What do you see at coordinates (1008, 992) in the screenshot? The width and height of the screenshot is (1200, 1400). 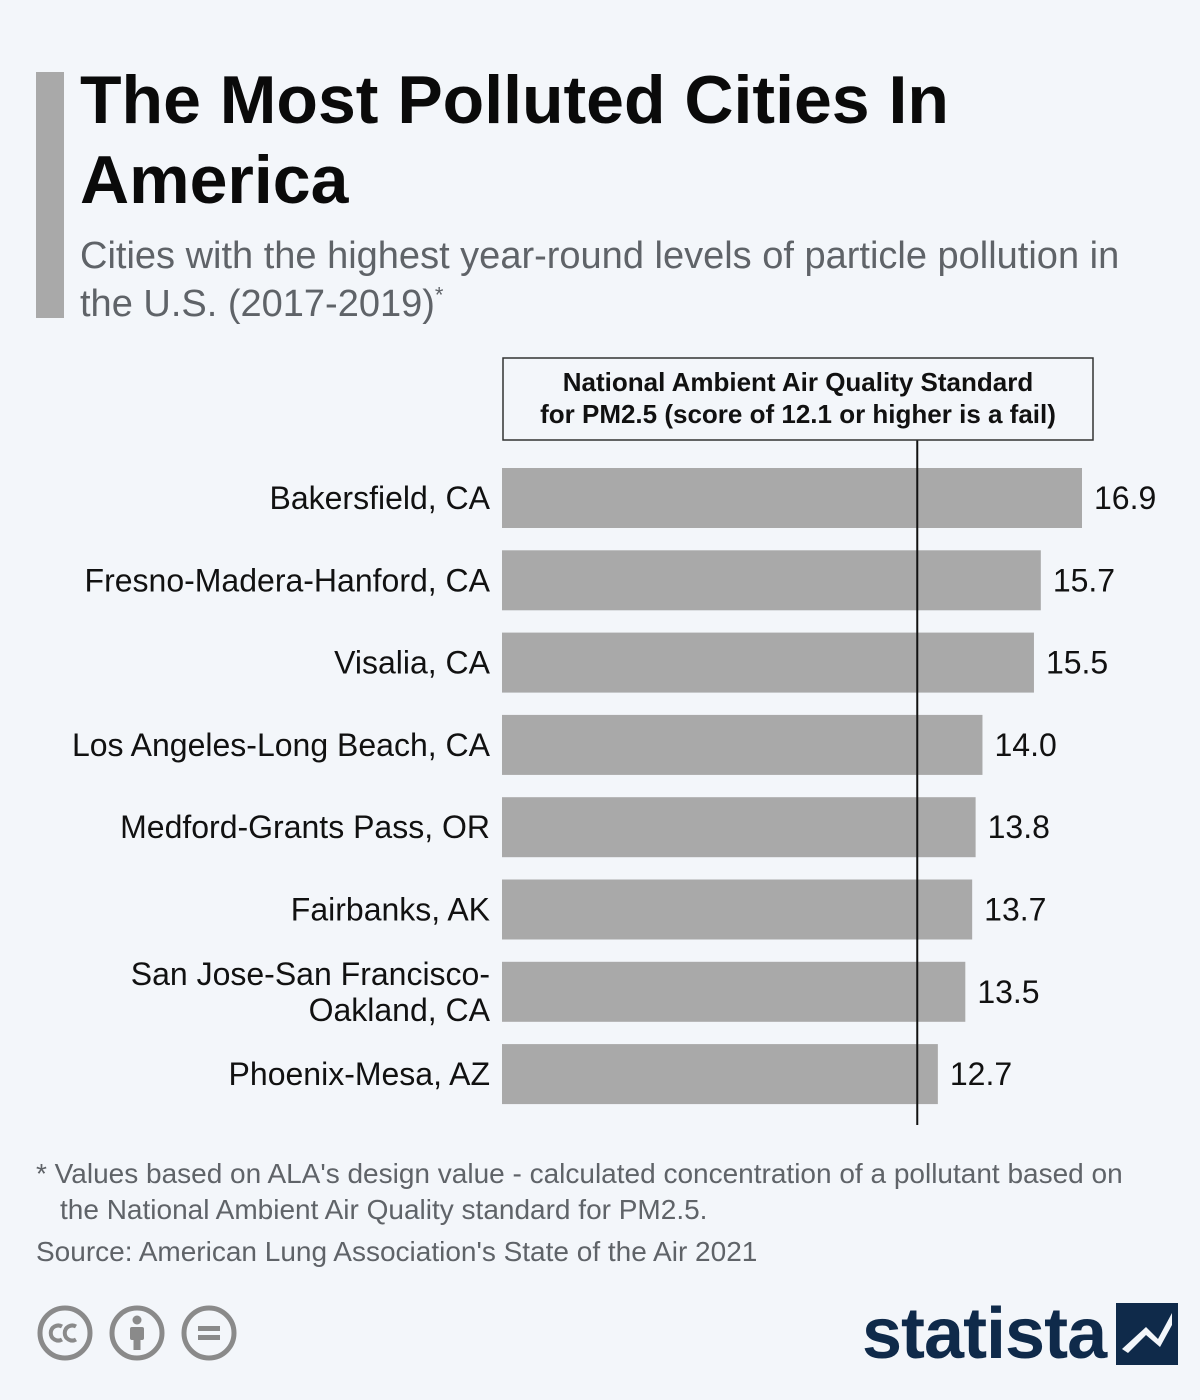 I see `value-label-7: 13.5` at bounding box center [1008, 992].